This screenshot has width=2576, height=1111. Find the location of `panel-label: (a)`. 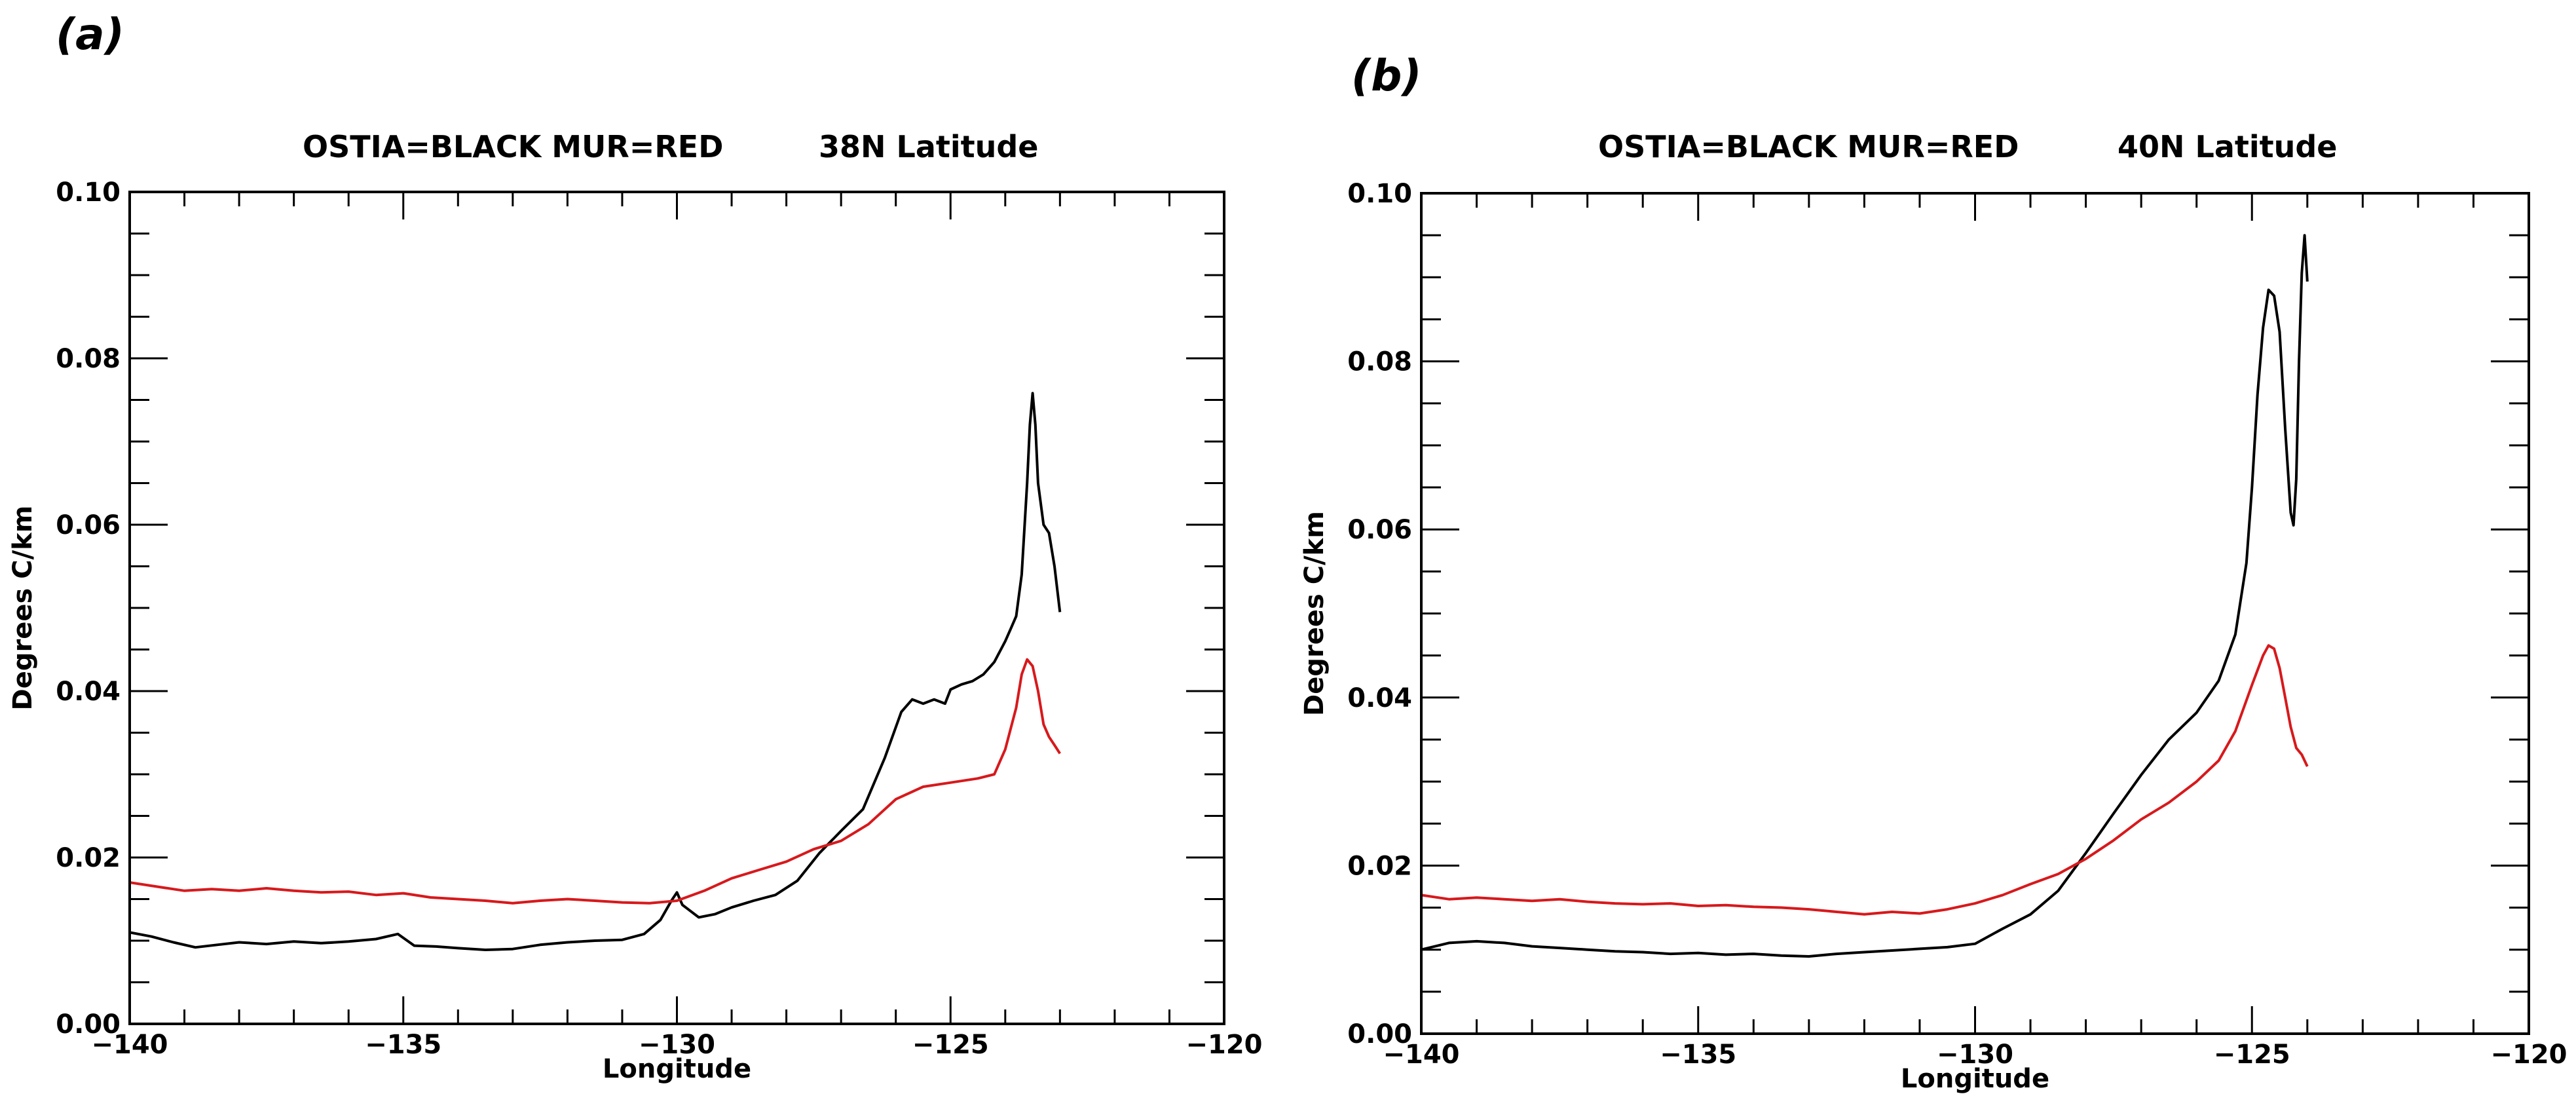

panel-label: (a) is located at coordinates (90, 35).